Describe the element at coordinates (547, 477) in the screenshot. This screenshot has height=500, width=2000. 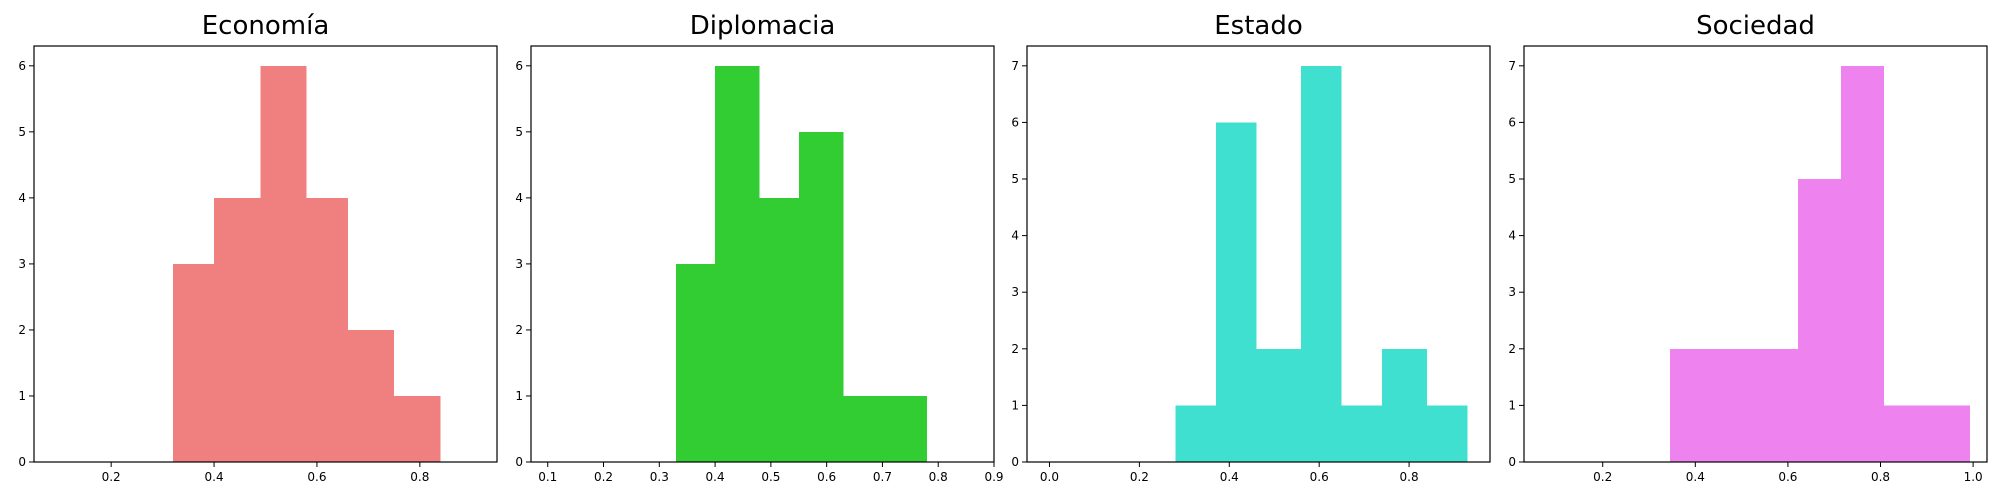
I see `x-tick-label: 0.1` at that location.